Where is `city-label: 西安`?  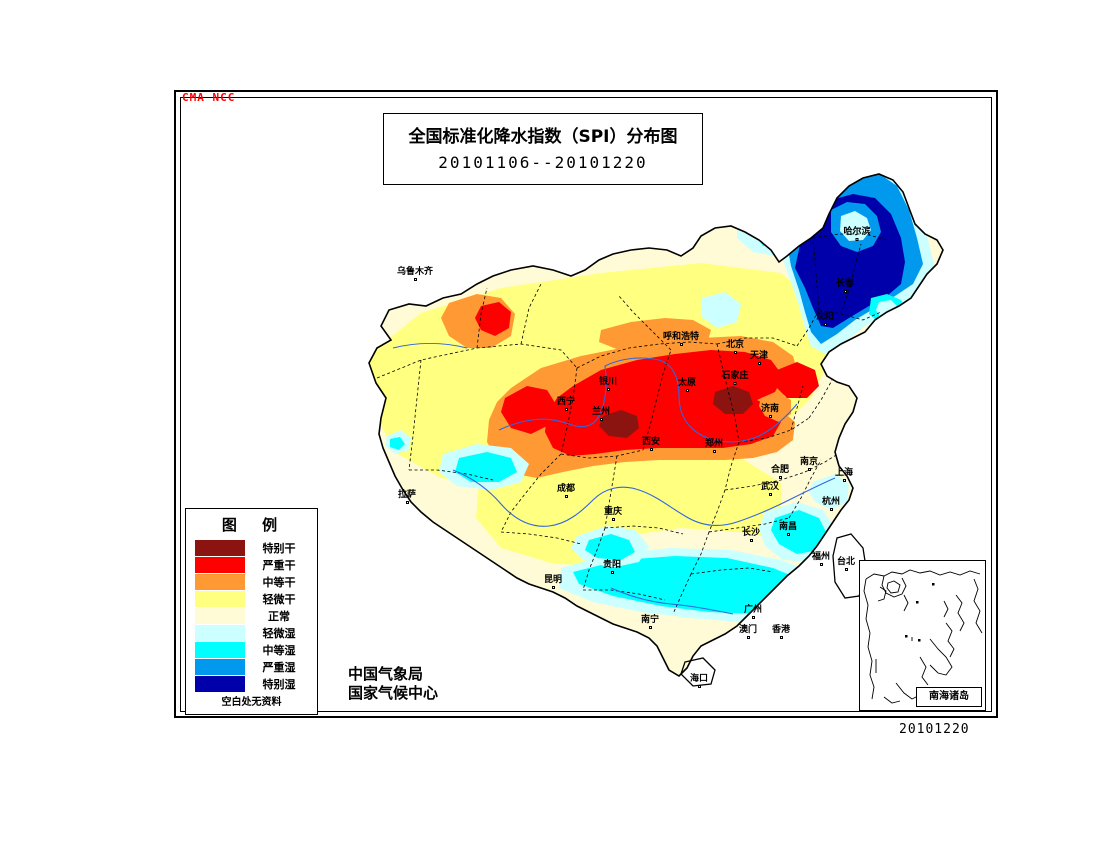
city-label: 西安 is located at coordinates (651, 444).